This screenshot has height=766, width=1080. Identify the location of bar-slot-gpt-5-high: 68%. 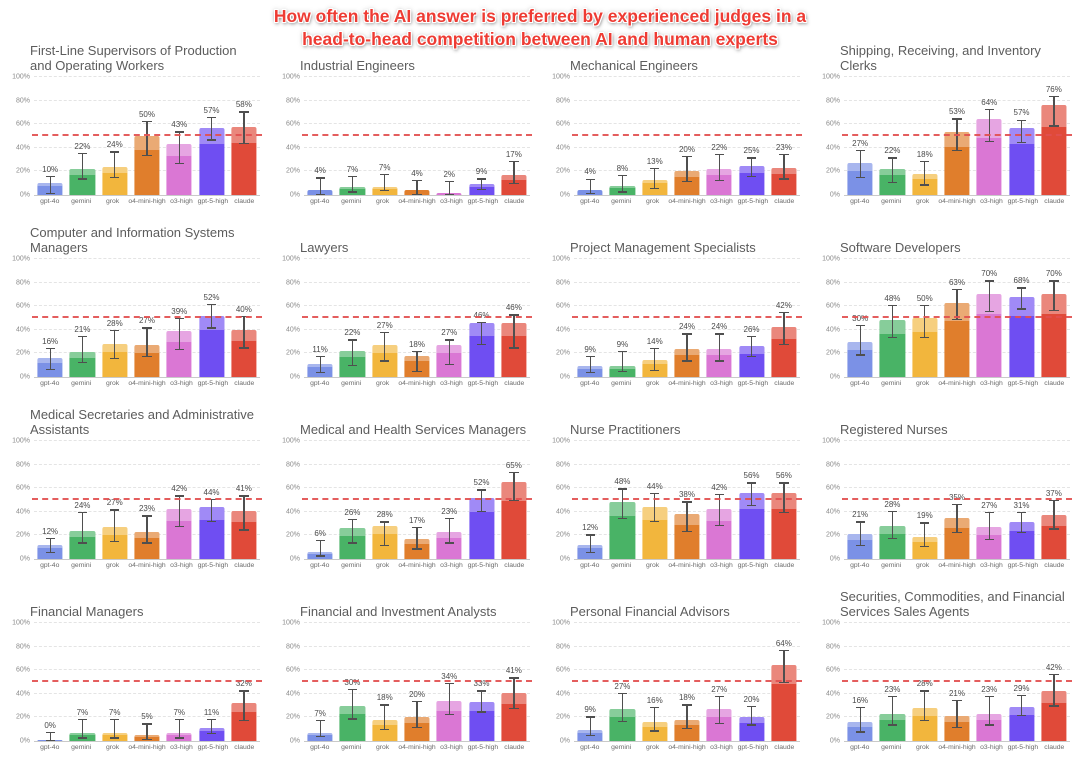
(1021, 318).